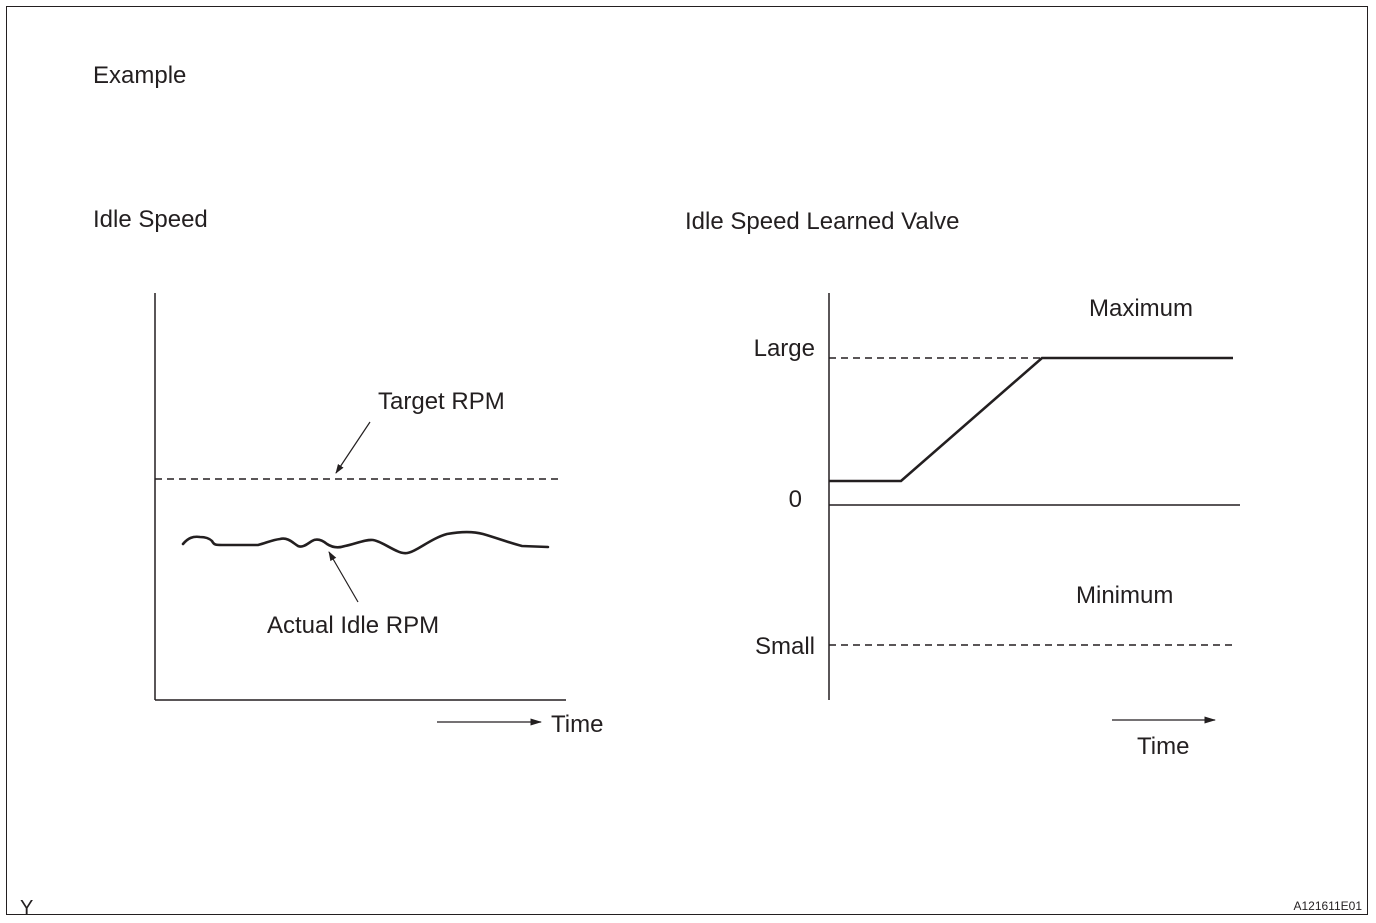 The height and width of the screenshot is (923, 1376). What do you see at coordinates (822, 221) in the screenshot?
I see `learned-valve-title: Idle Speed Learned Valve` at bounding box center [822, 221].